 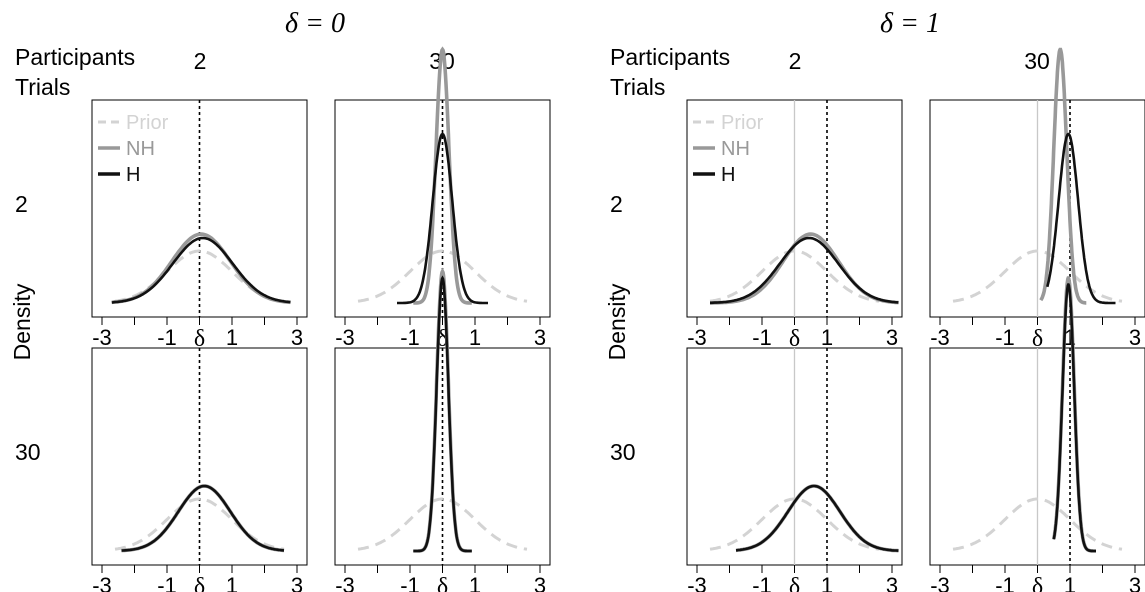 What do you see at coordinates (75, 57) in the screenshot?
I see `row-header-participants-0: Participants` at bounding box center [75, 57].